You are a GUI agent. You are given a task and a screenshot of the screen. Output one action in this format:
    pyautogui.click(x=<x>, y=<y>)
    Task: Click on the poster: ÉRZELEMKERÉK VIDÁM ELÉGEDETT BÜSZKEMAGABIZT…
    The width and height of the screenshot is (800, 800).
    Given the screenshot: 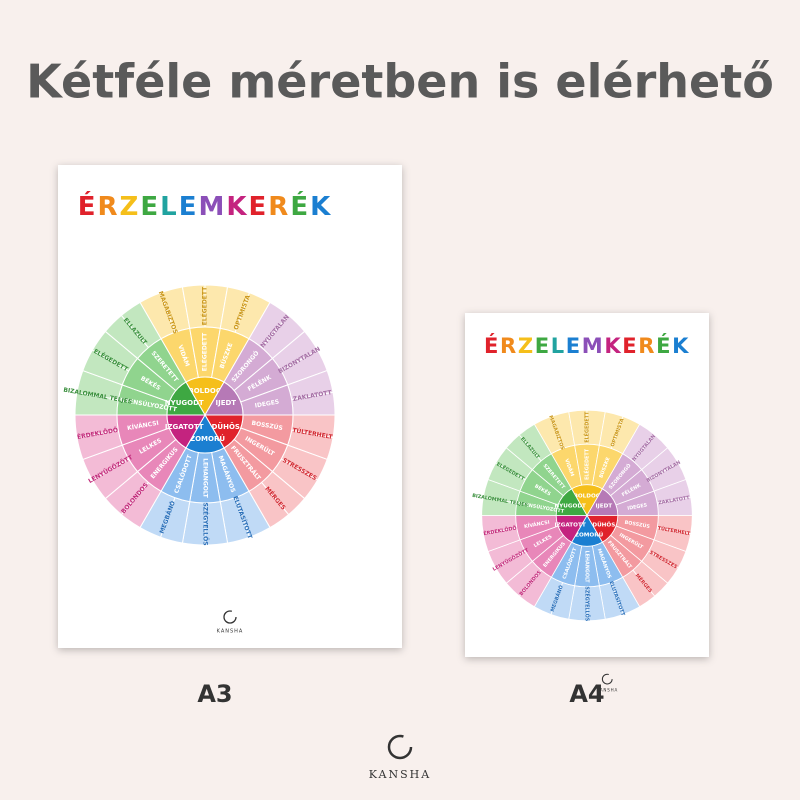 What is the action you would take?
    pyautogui.click(x=582, y=512)
    